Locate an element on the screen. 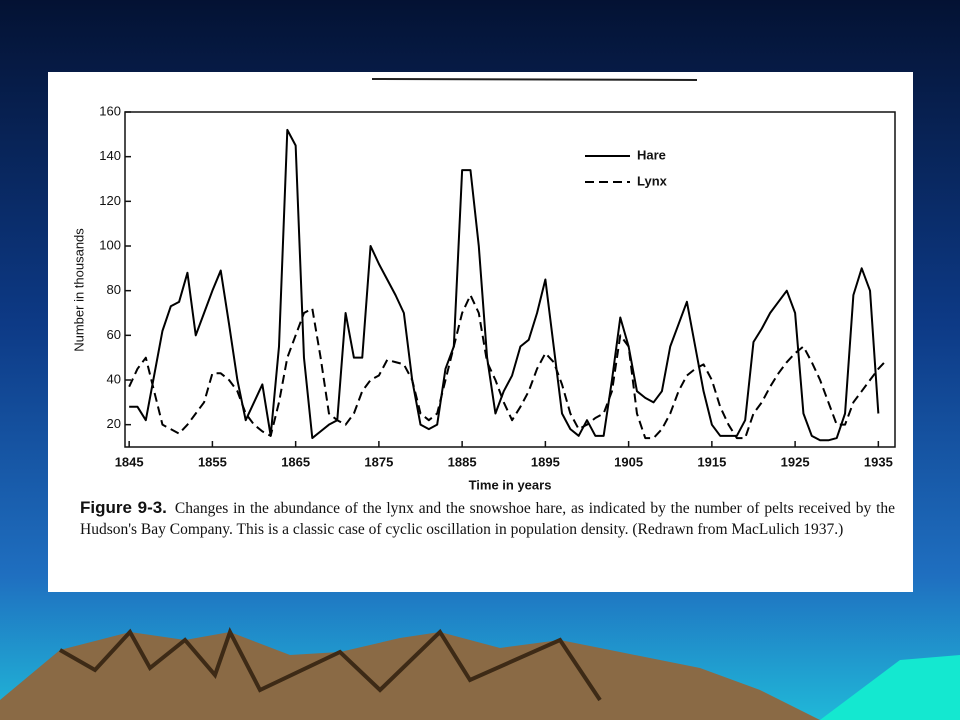  y-tick-label: 160 is located at coordinates (110, 110).